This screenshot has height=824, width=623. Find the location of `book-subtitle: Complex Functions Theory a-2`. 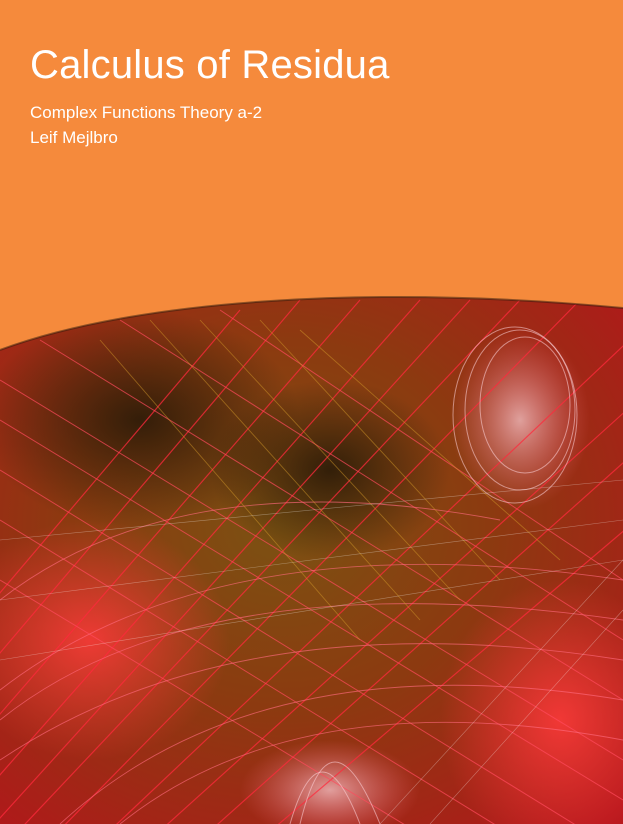

book-subtitle: Complex Functions Theory a-2 is located at coordinates (146, 112).